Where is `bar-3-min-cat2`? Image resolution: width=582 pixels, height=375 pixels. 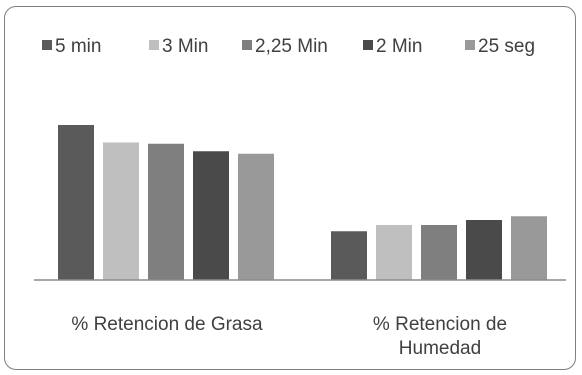
bar-3-min-cat2 is located at coordinates (394, 252).